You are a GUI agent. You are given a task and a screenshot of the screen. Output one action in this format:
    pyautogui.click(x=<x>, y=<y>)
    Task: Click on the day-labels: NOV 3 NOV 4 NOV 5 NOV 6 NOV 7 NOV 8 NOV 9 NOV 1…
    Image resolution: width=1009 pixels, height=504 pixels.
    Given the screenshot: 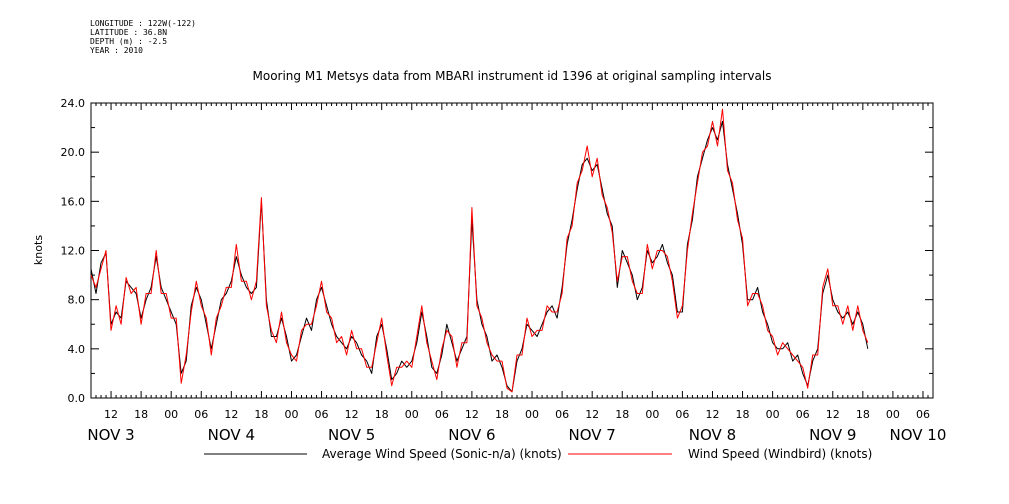 What is the action you would take?
    pyautogui.click(x=516, y=435)
    